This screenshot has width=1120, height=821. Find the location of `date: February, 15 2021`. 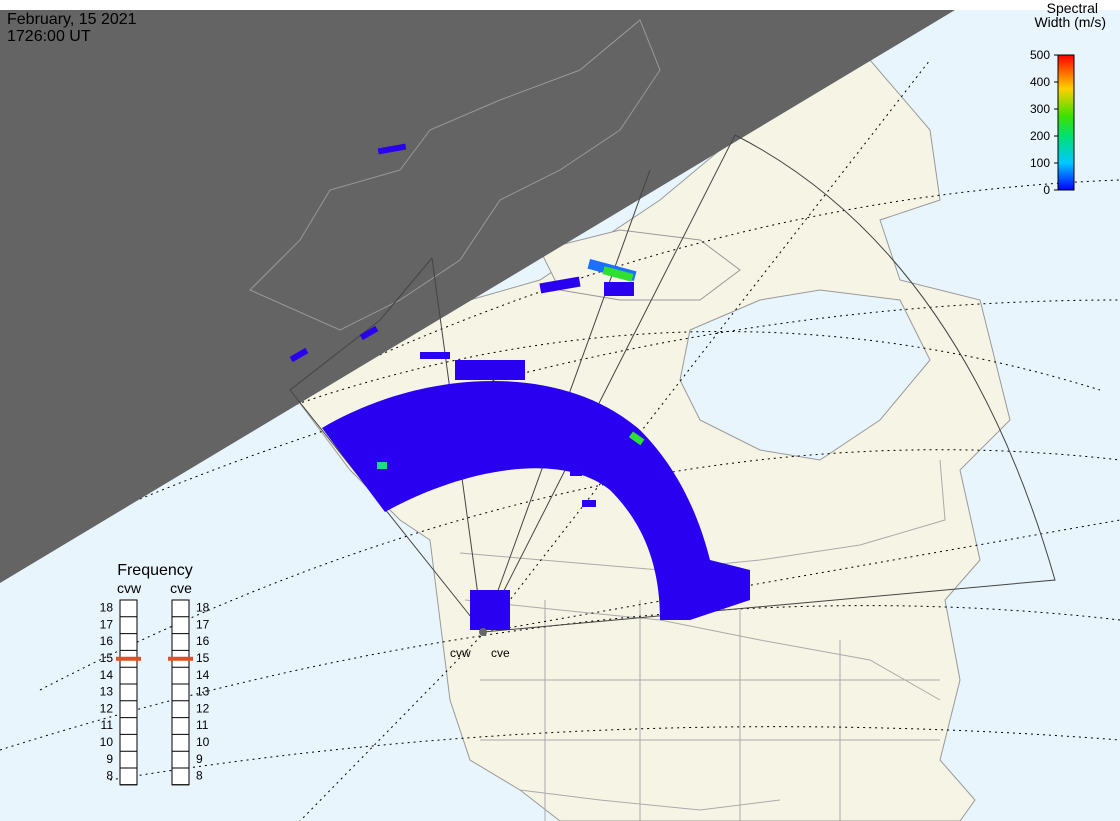

date: February, 15 2021 is located at coordinates (72, 19).